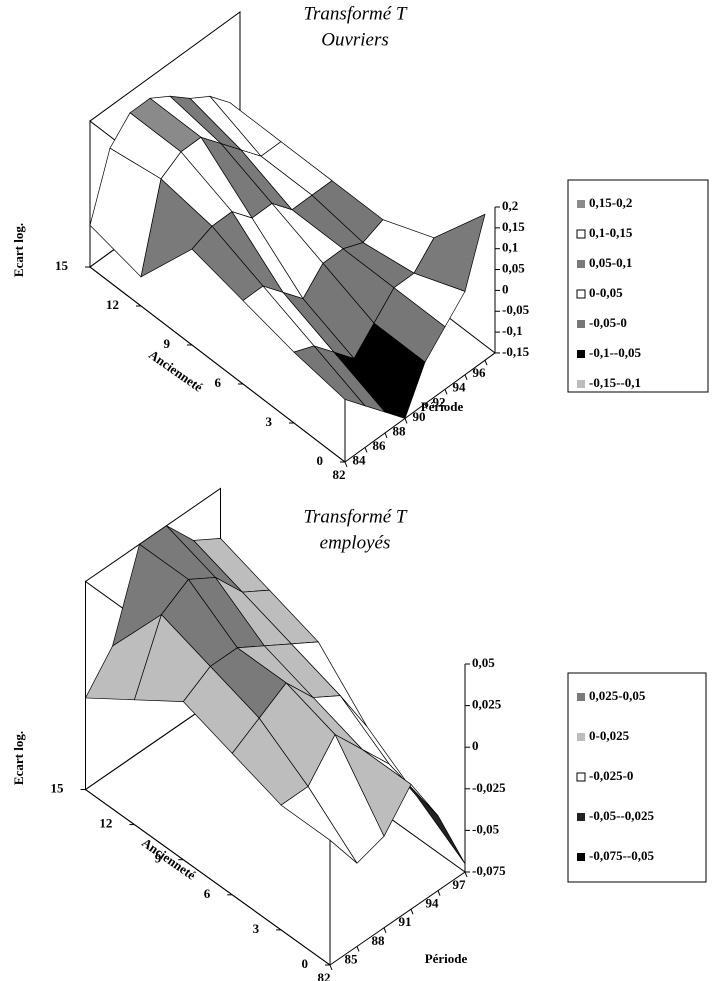 This screenshot has height=981, width=714. I want to click on x-tick-label: 91, so click(405, 921).